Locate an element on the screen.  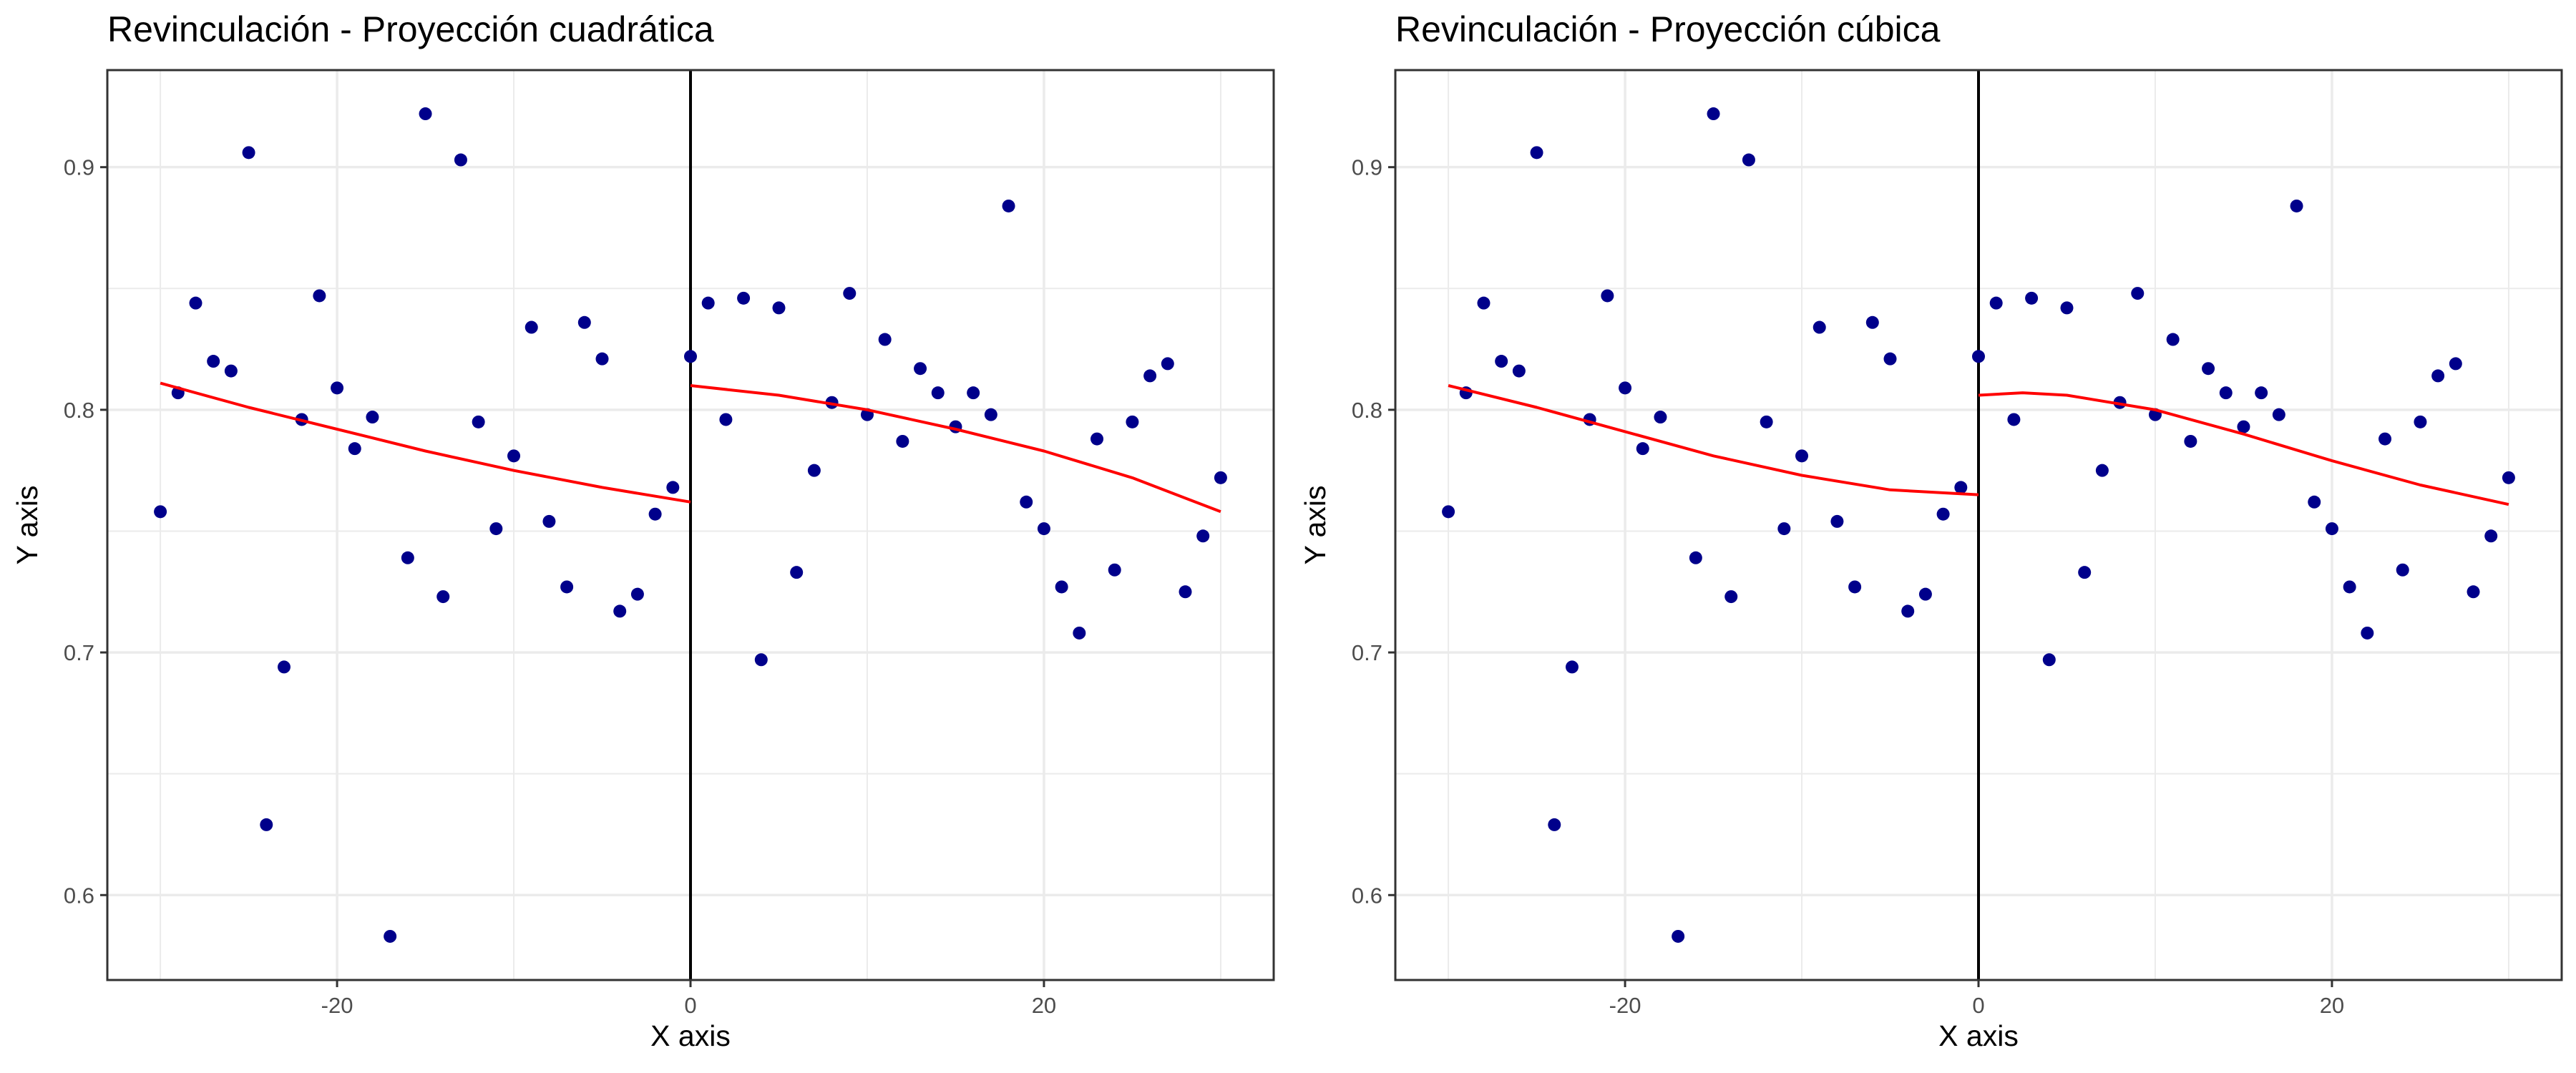
y-axis-label: Y axis is located at coordinates (1315, 525).